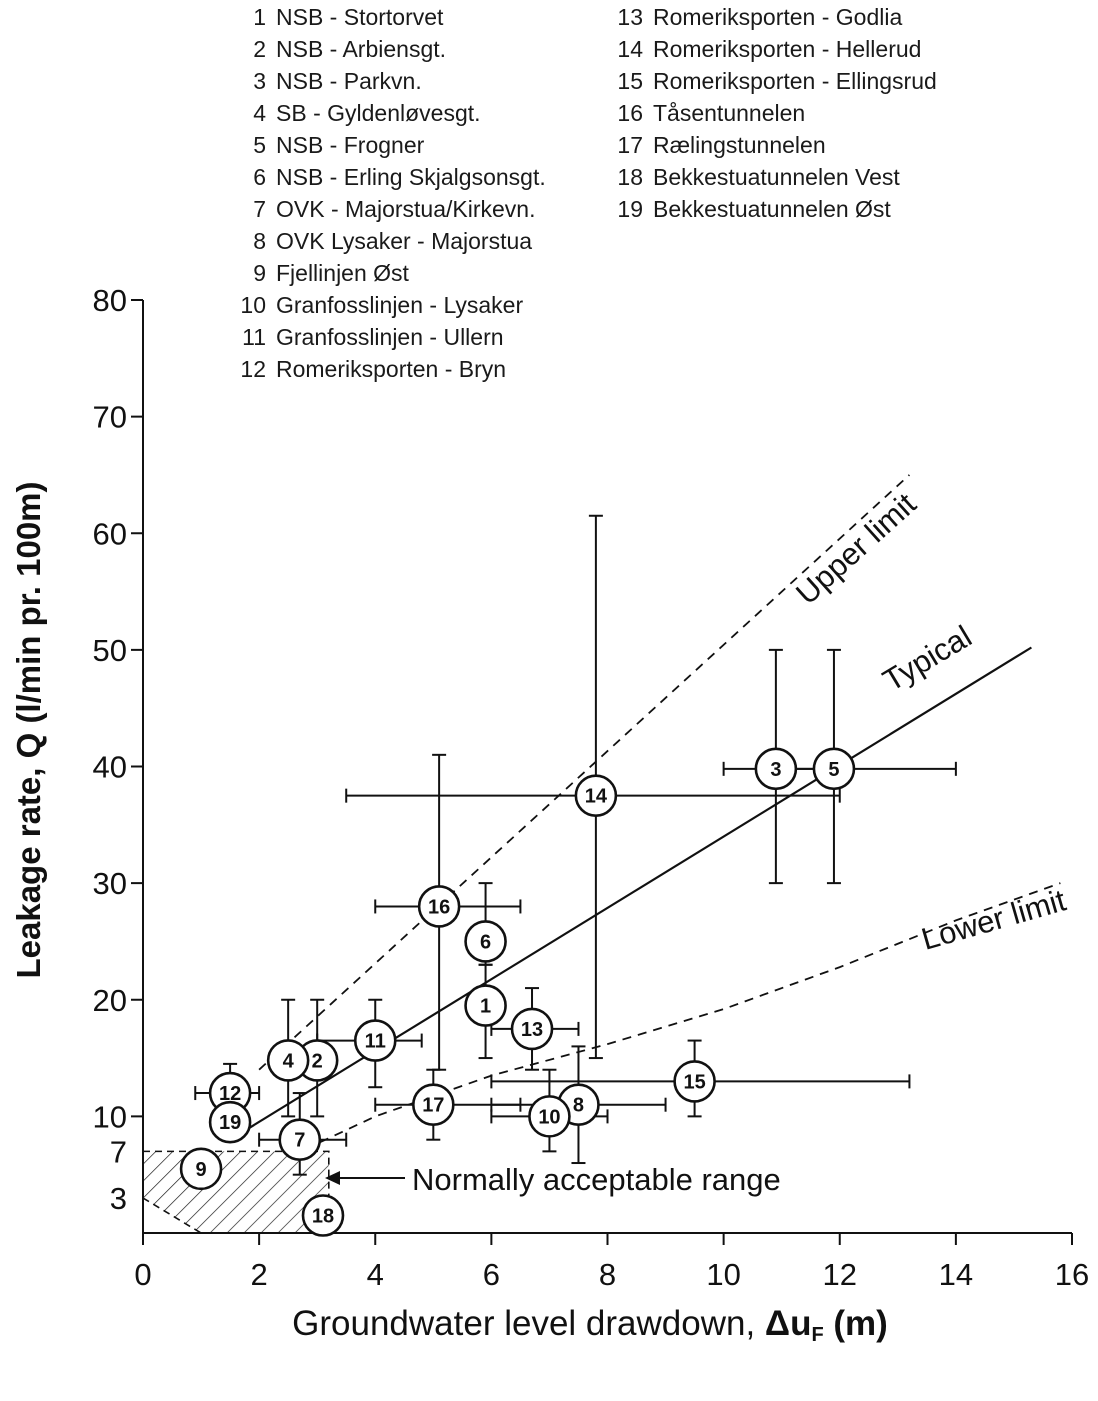 Image resolution: width=1098 pixels, height=1401 pixels. I want to click on point-label-18: 18, so click(323, 1217).